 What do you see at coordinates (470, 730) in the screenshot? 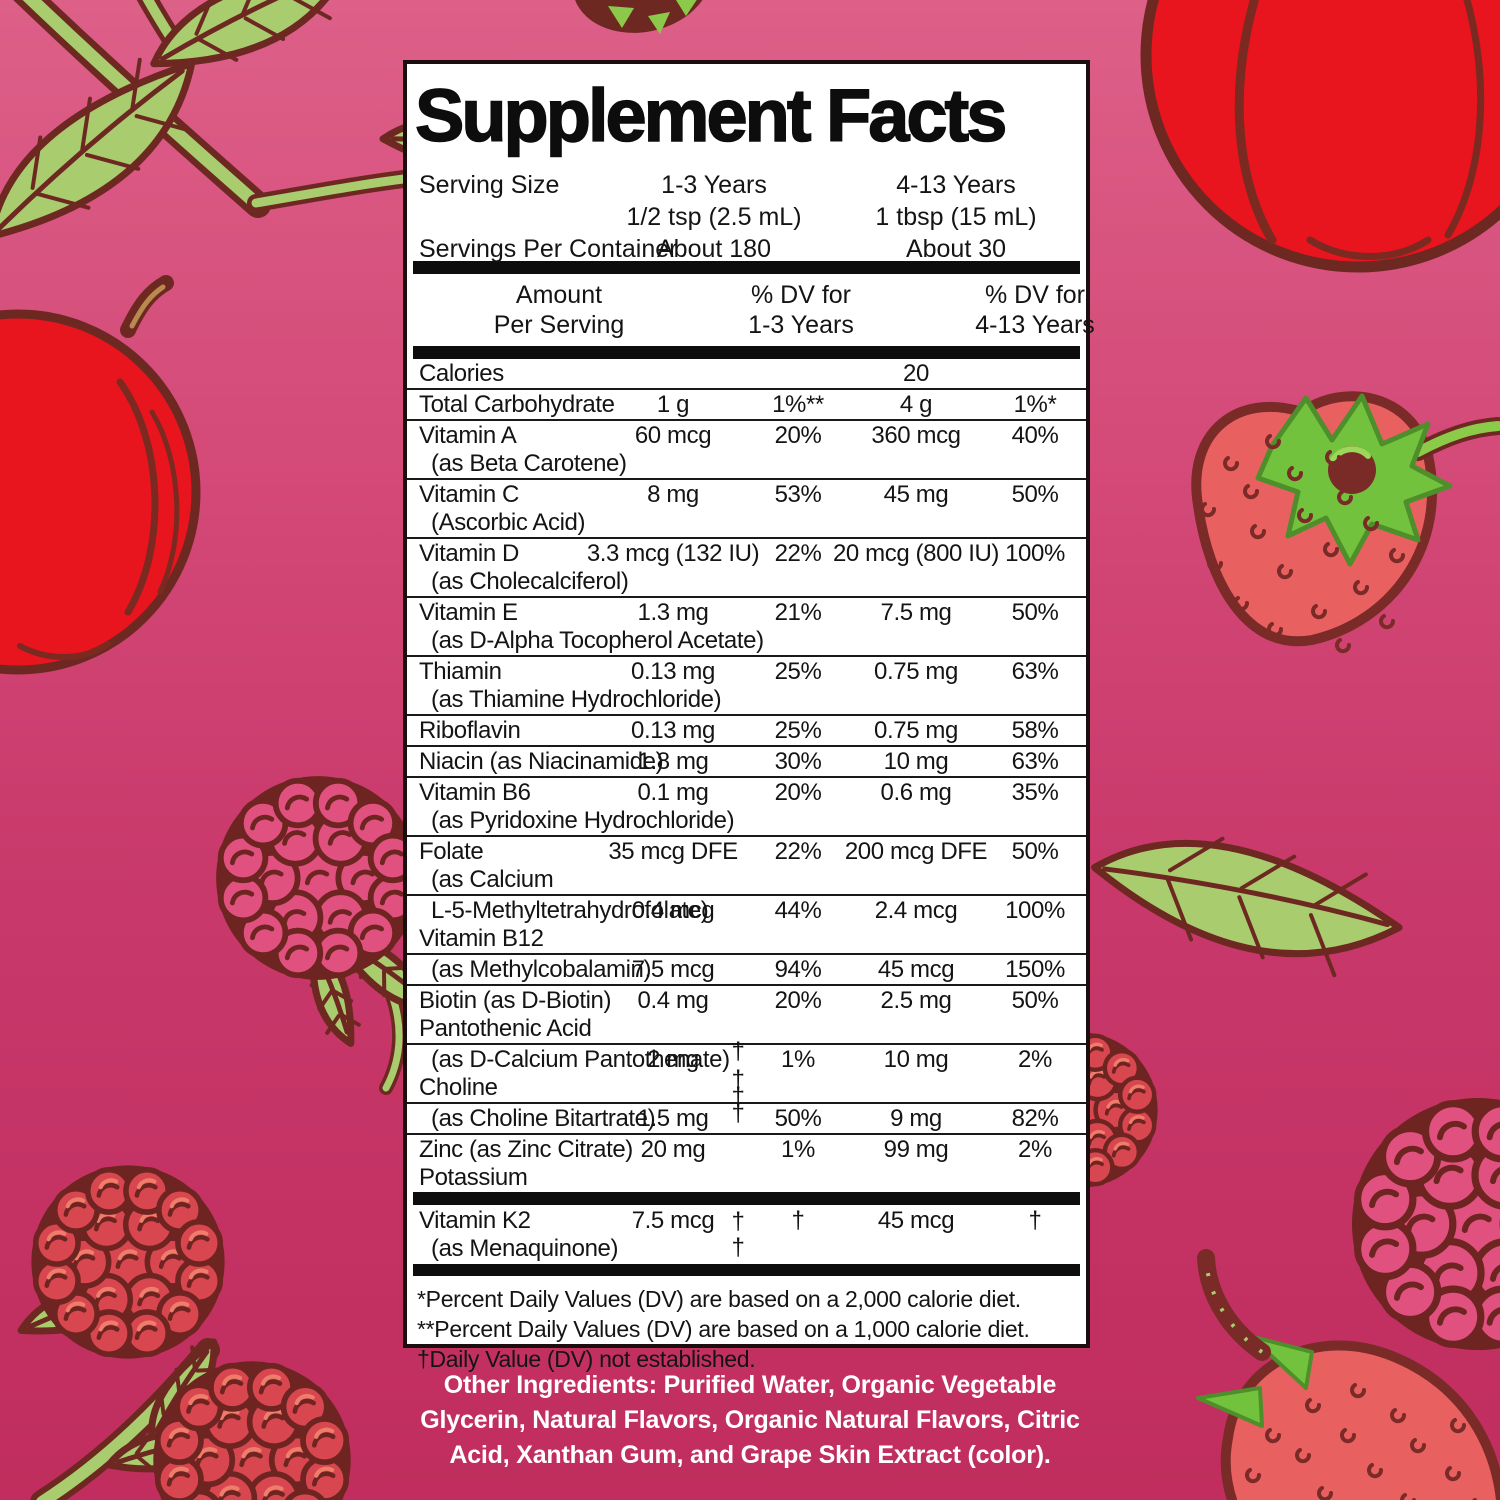
I see `nutrient-name: Riboflavin` at bounding box center [470, 730].